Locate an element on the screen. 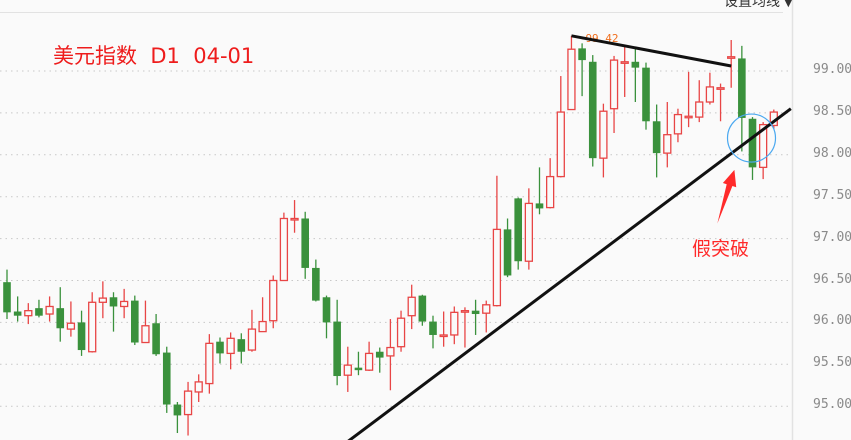 The height and width of the screenshot is (440, 851). price-tick-label: 98.50 is located at coordinates (832, 111).